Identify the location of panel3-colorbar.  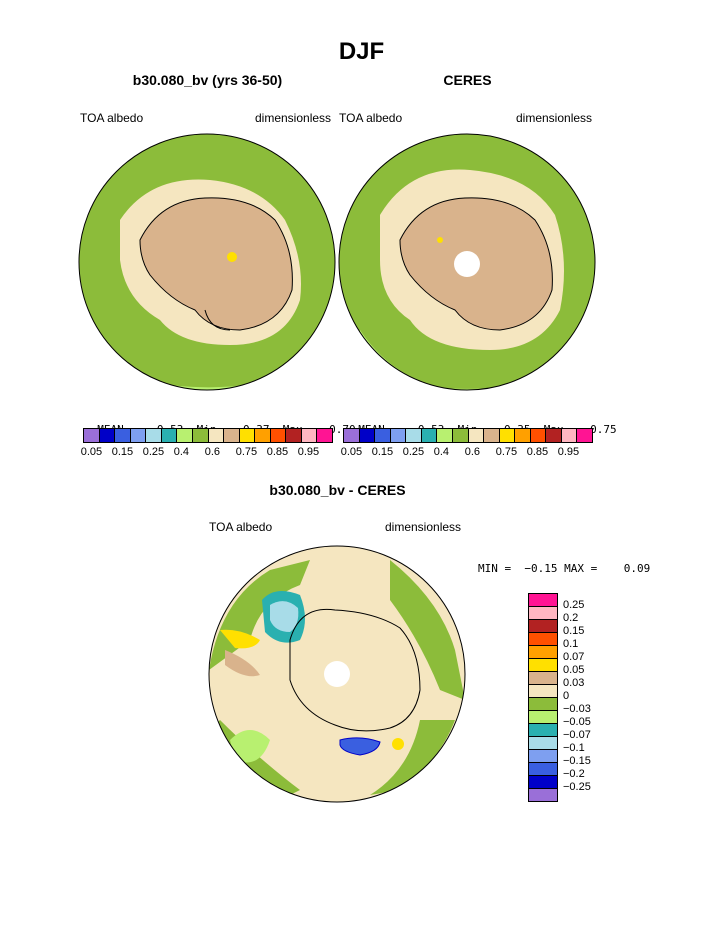
(543, 697).